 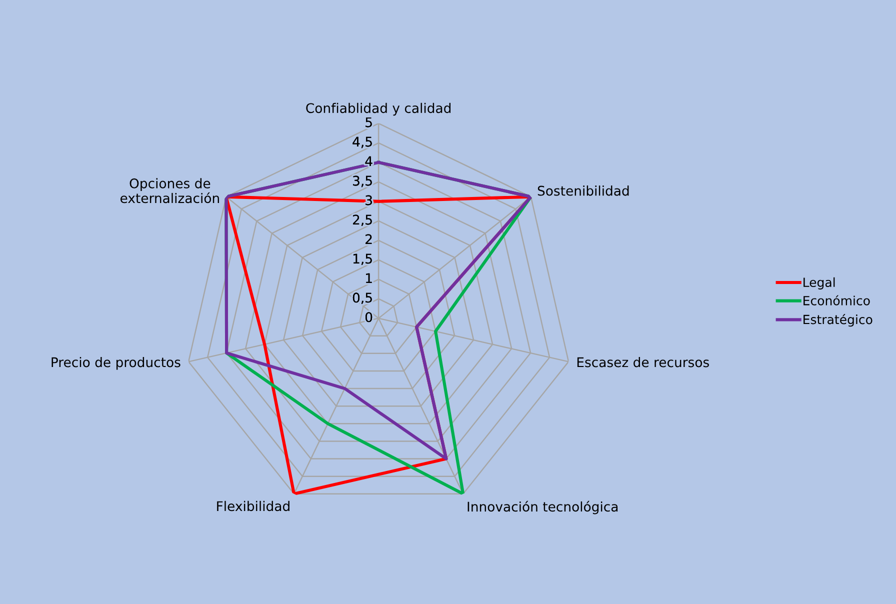 I want to click on legend-label: Estratégico, so click(x=838, y=320).